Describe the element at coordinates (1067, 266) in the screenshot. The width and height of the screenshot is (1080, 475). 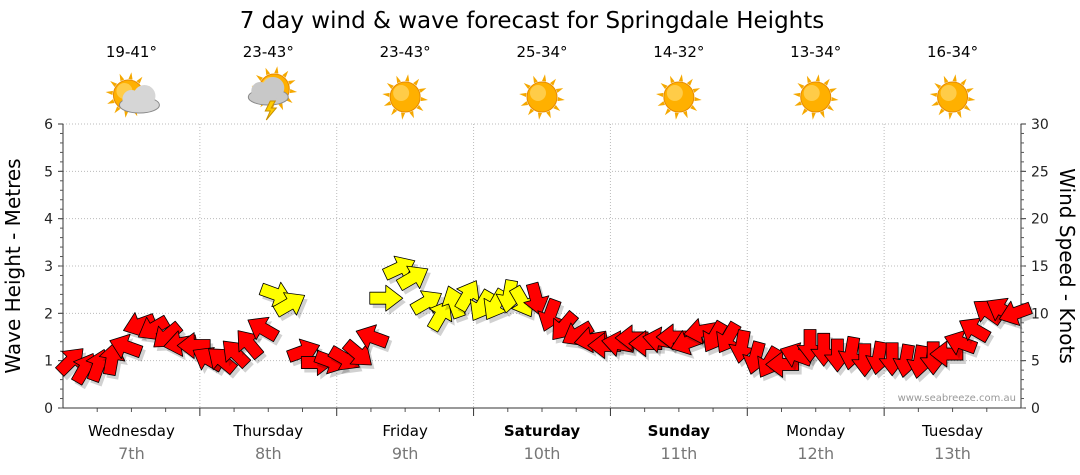
I see `right-axis-title: Wind Speed - Knots` at that location.